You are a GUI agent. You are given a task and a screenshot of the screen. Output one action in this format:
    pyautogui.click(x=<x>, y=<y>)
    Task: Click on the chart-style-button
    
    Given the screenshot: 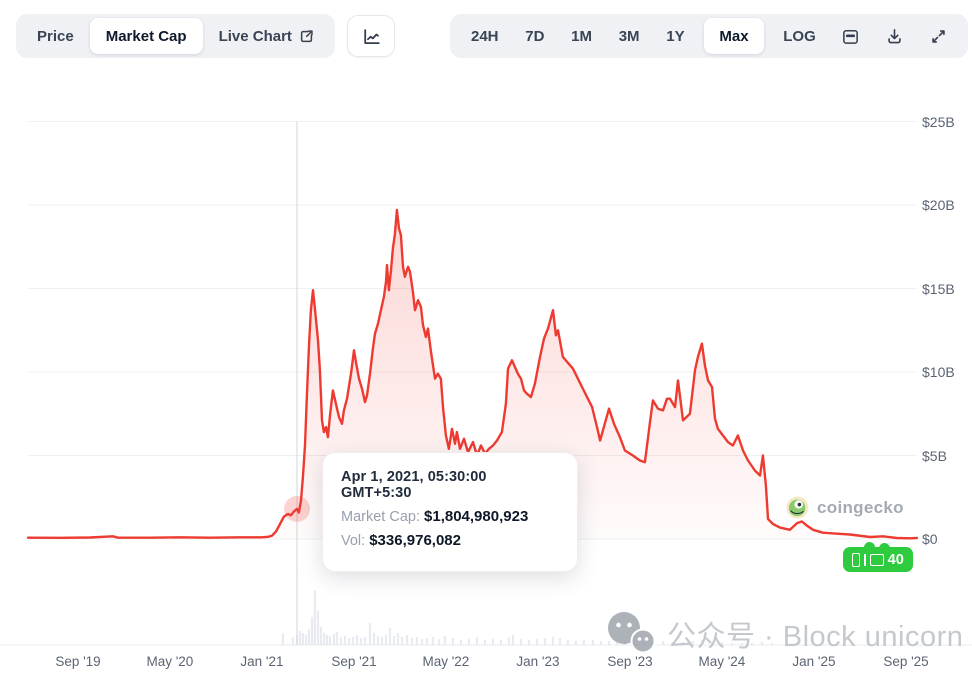 What is the action you would take?
    pyautogui.click(x=371, y=36)
    